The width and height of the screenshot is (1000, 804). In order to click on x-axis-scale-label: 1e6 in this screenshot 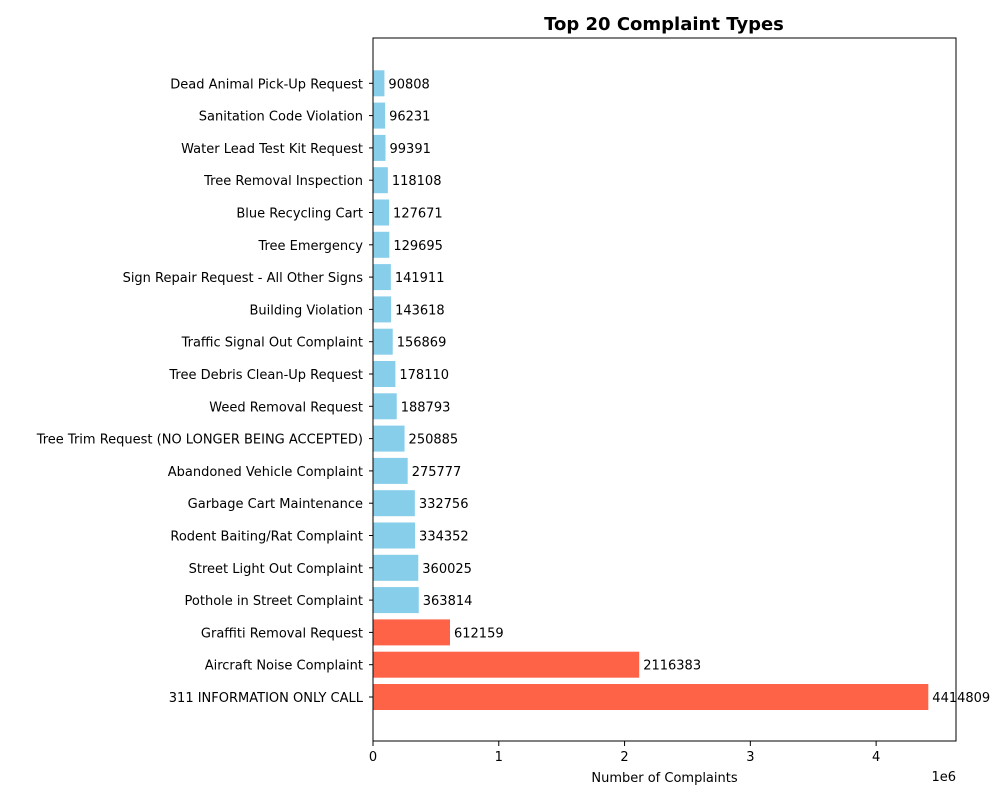, I will do `click(943, 777)`.